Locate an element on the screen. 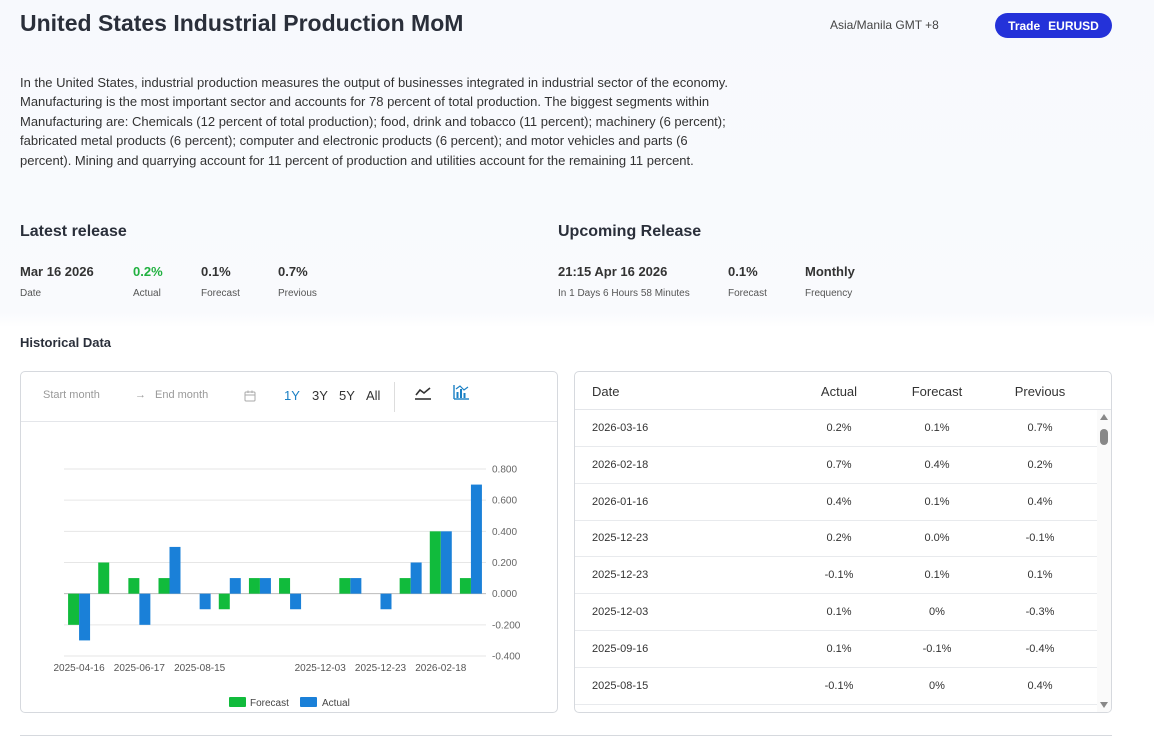 This screenshot has height=744, width=1154. y-tick-label: 0.400 is located at coordinates (504, 532).